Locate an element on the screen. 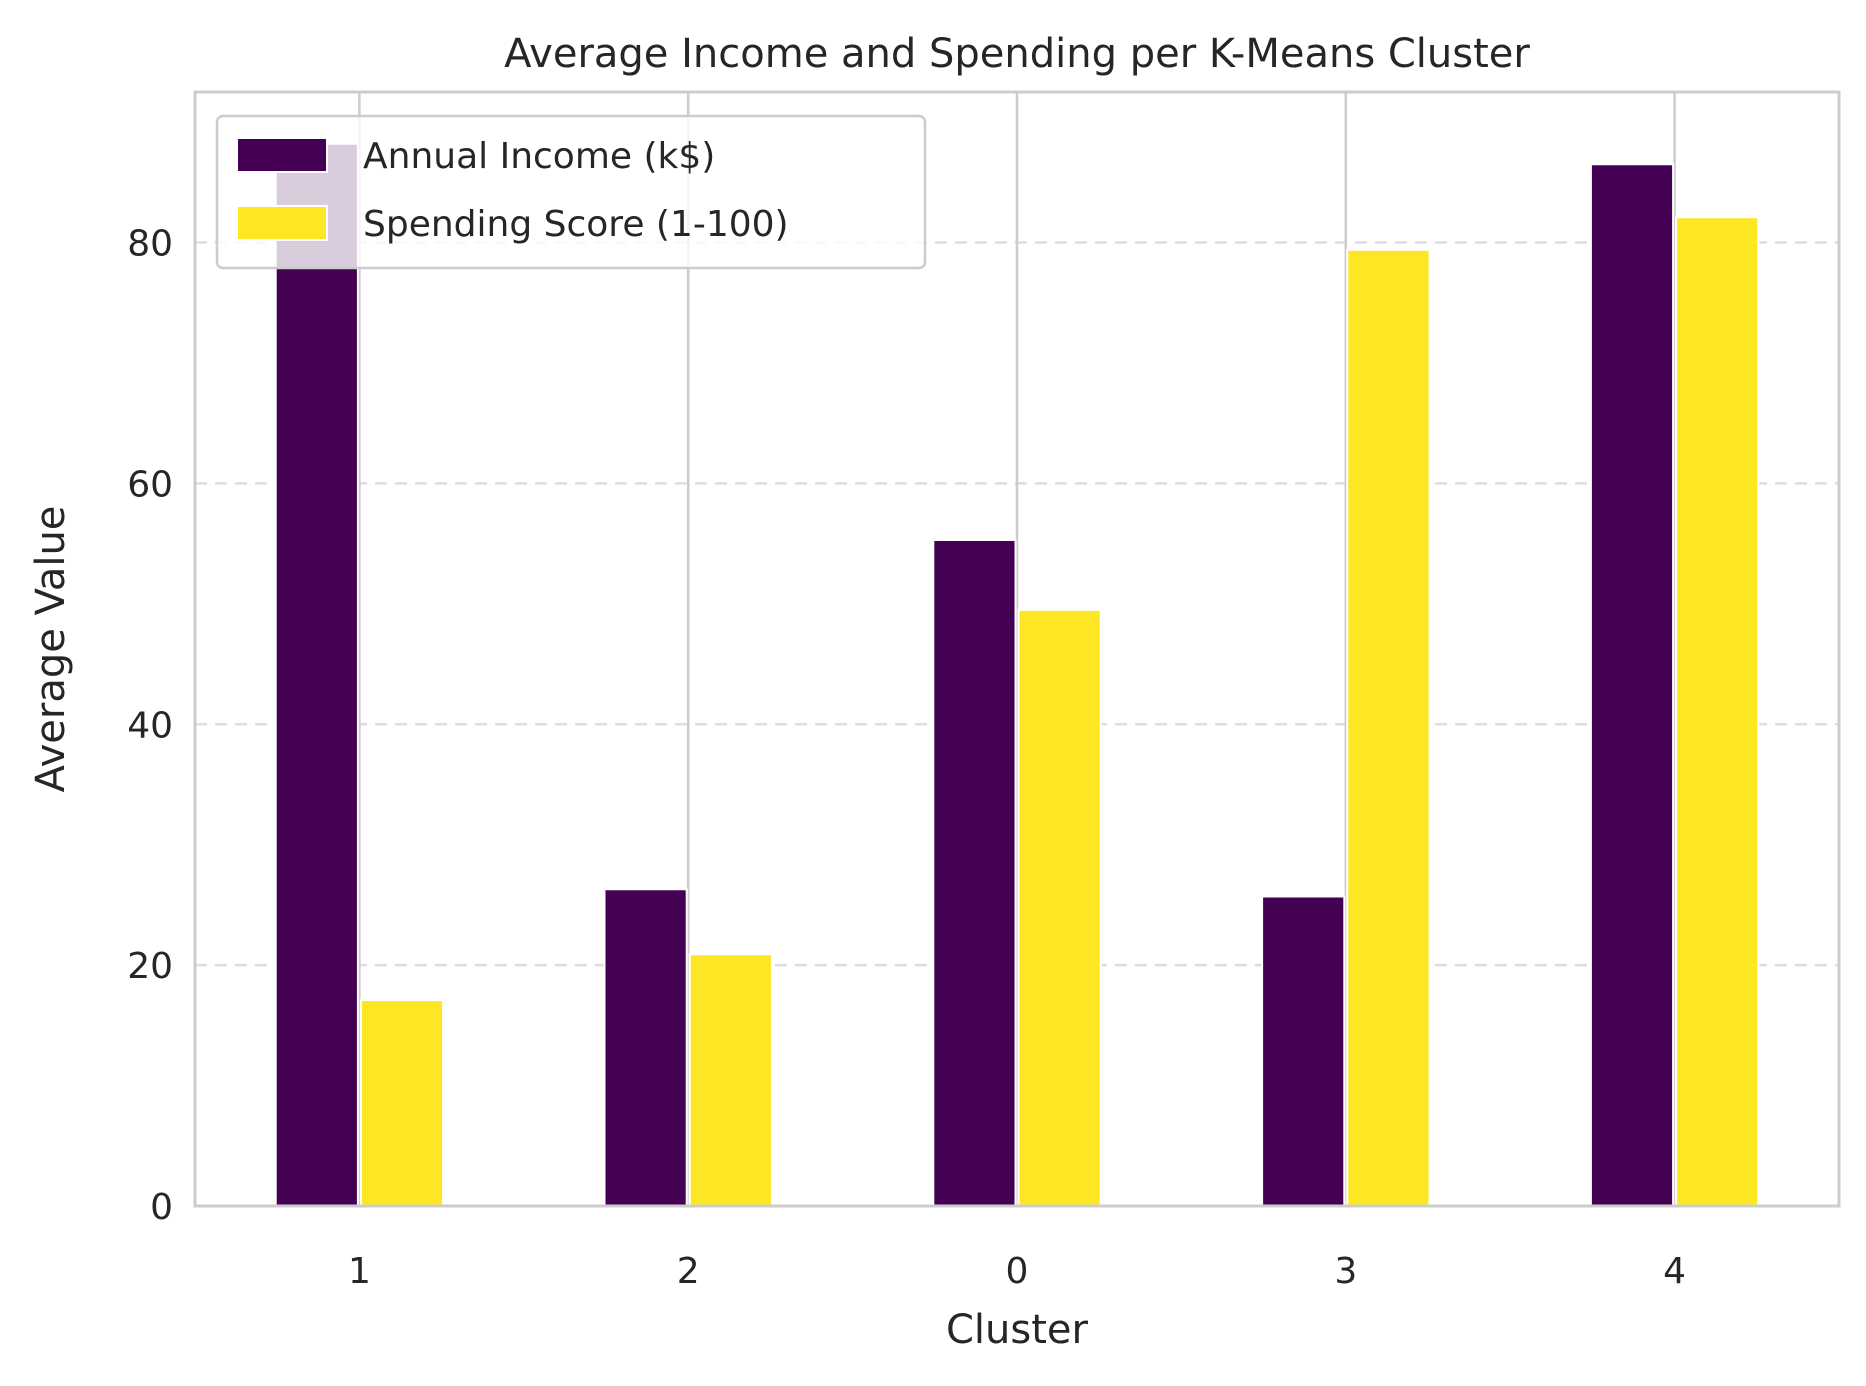  x-tick-label: 4 is located at coordinates (1674, 1271).